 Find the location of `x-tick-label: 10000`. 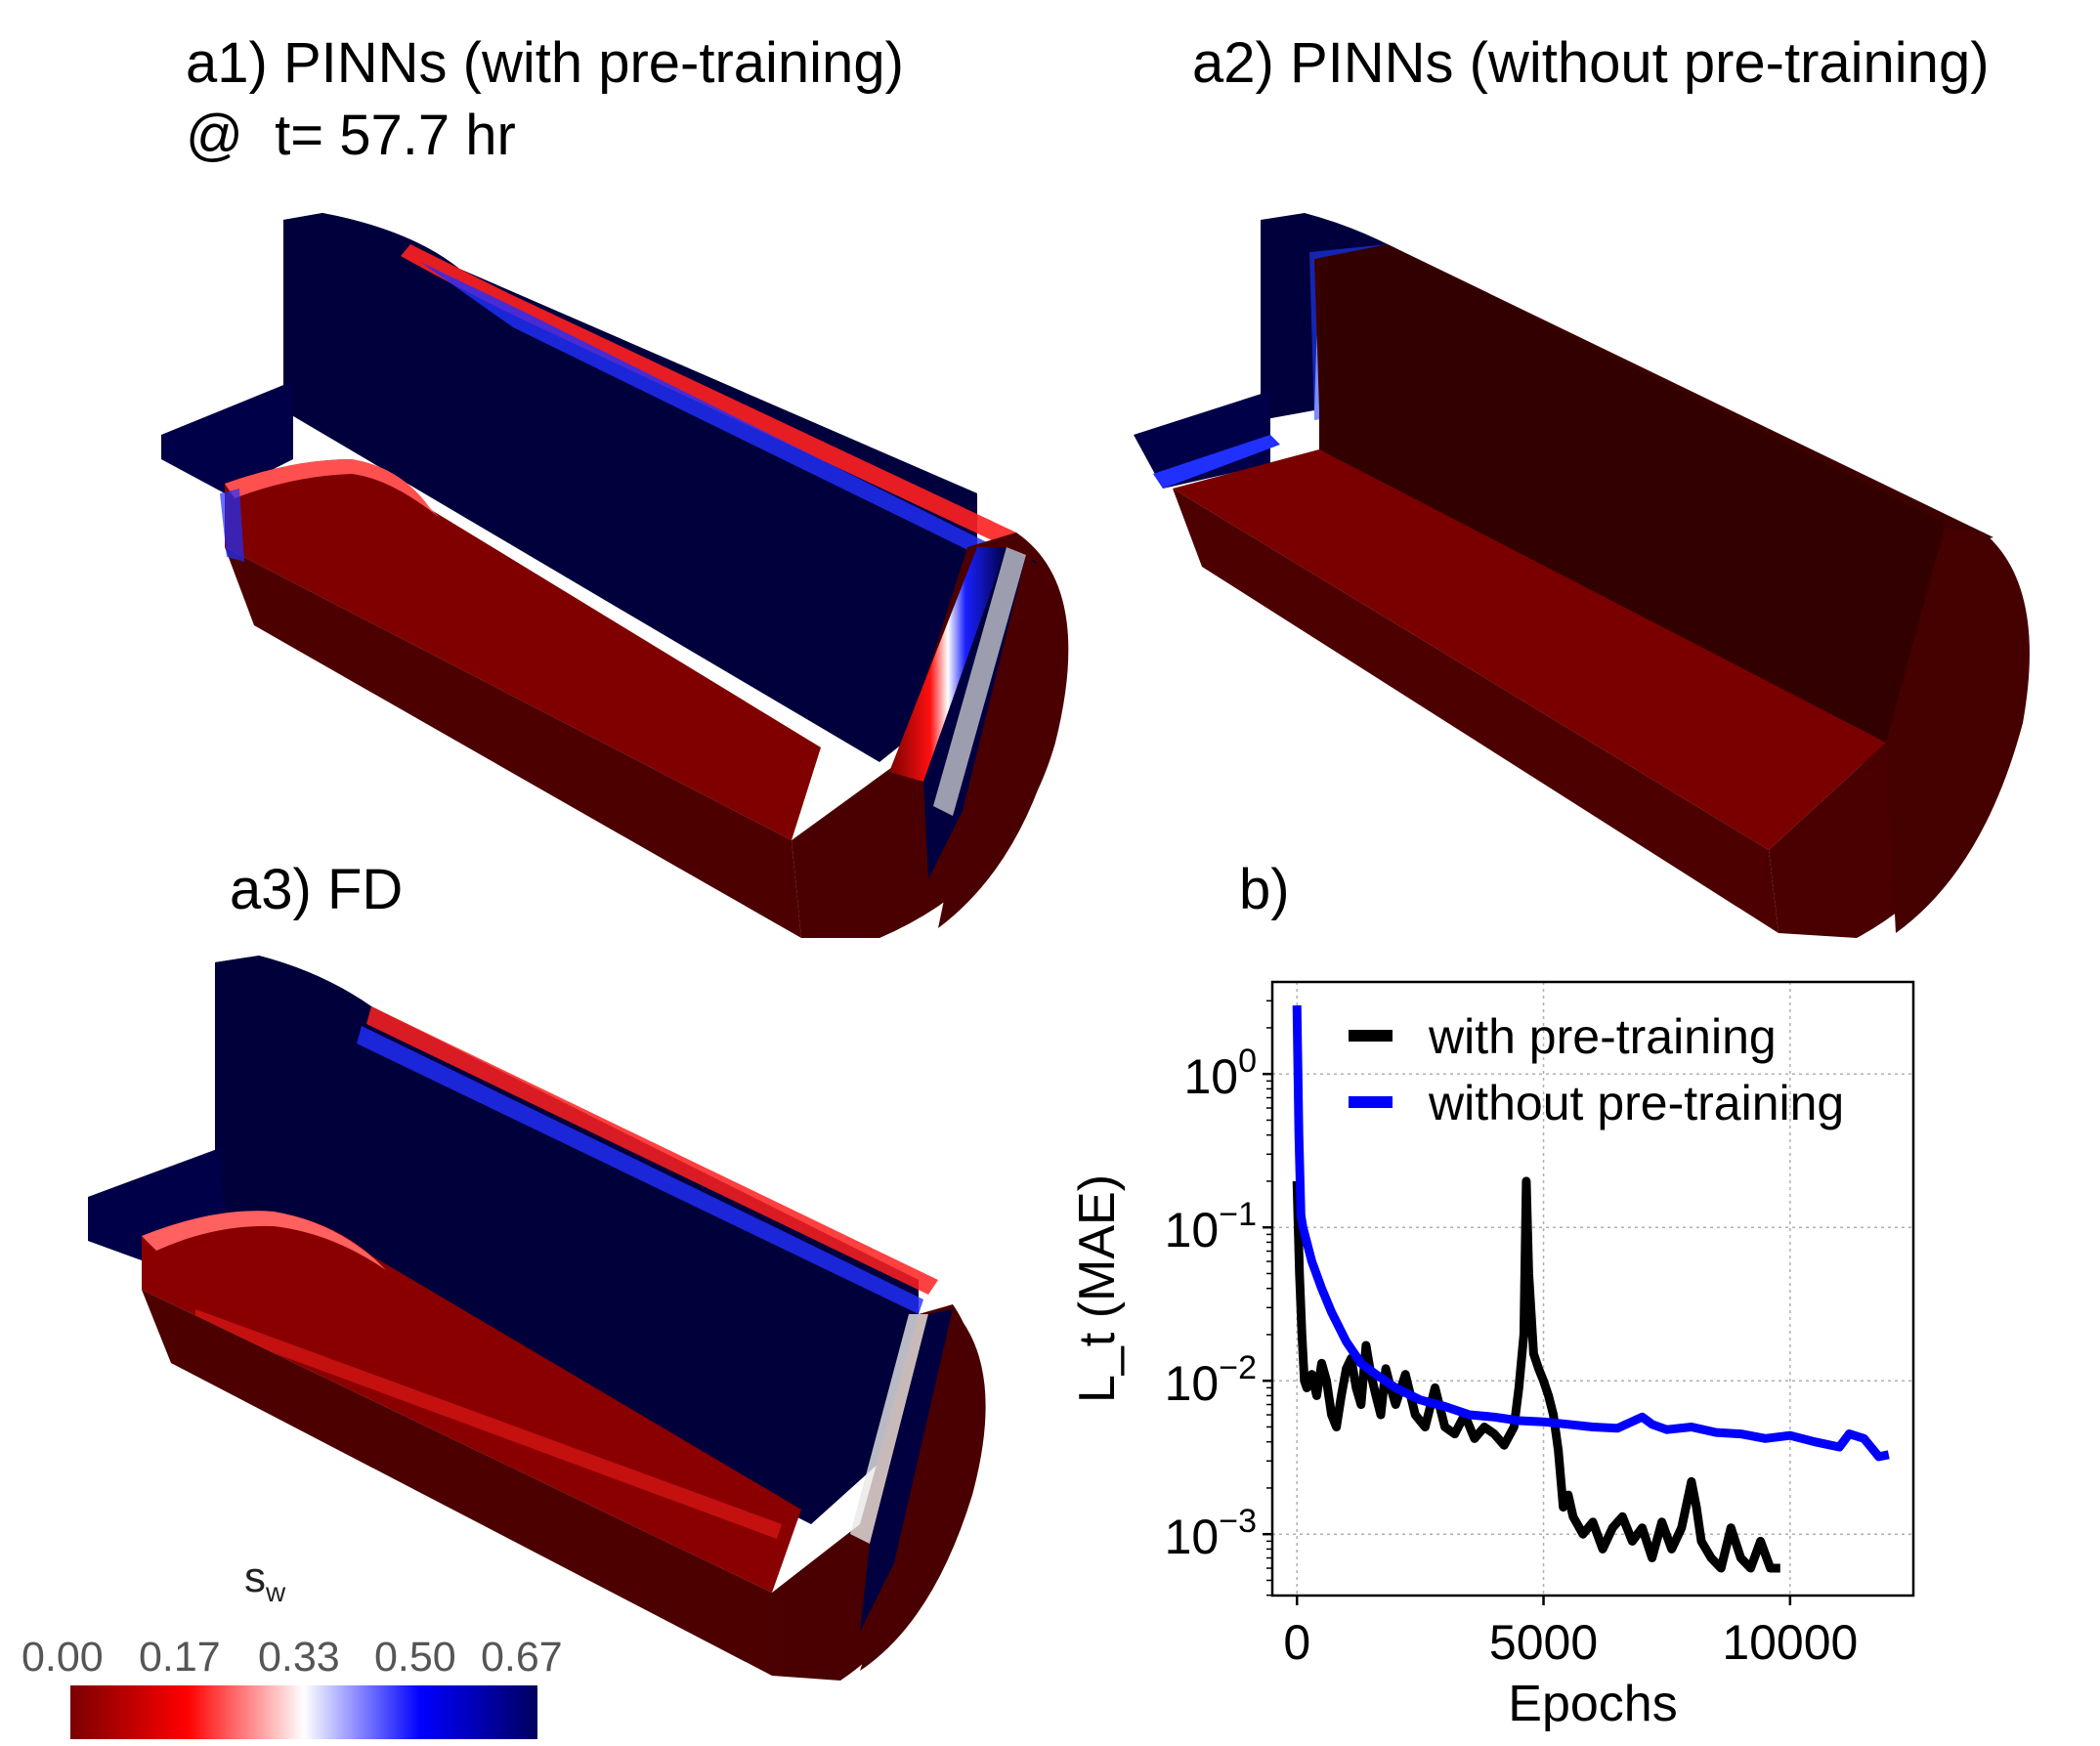

x-tick-label: 10000 is located at coordinates (1790, 1642).